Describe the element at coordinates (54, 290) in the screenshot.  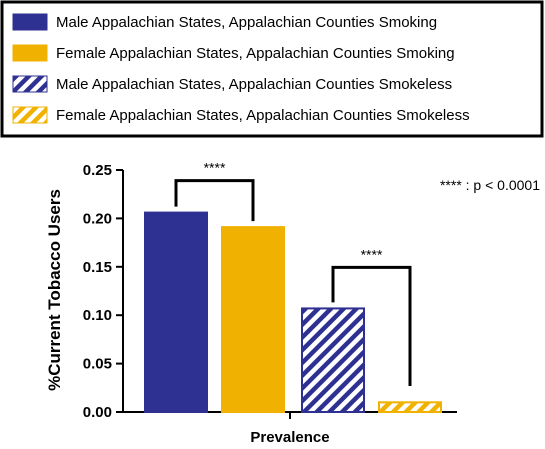
I see `y-axis-label: %Current Tobacco Users` at that location.